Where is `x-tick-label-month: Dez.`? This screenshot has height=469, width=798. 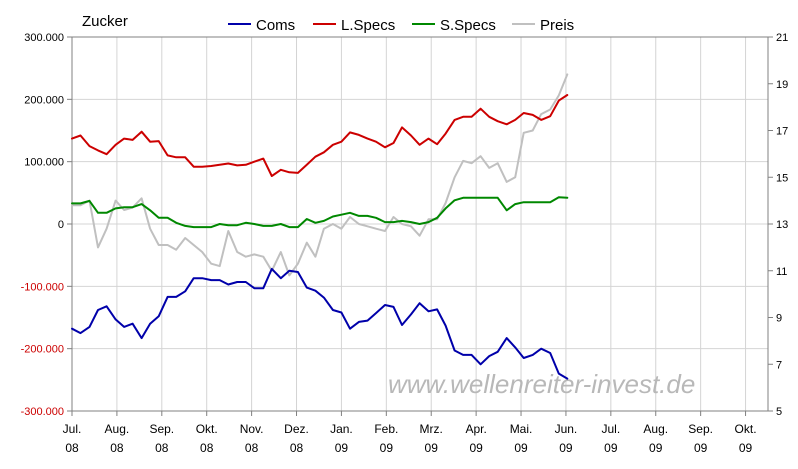
x-tick-label-month: Dez. is located at coordinates (296, 429).